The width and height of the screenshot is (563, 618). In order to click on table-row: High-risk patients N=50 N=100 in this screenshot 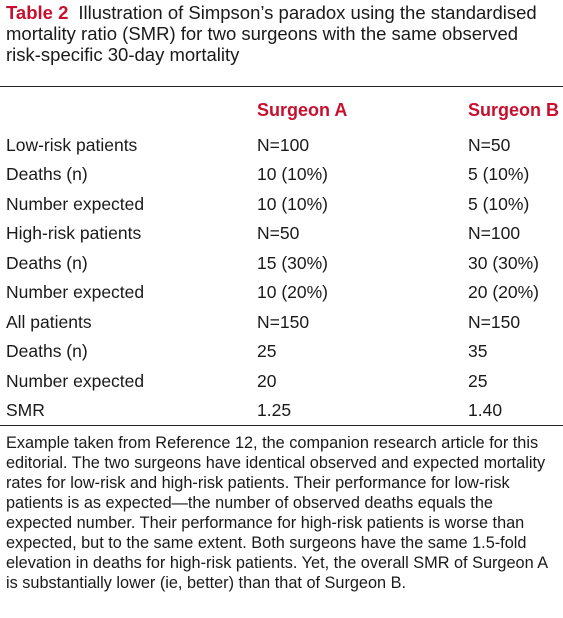, I will do `click(281, 236)`.